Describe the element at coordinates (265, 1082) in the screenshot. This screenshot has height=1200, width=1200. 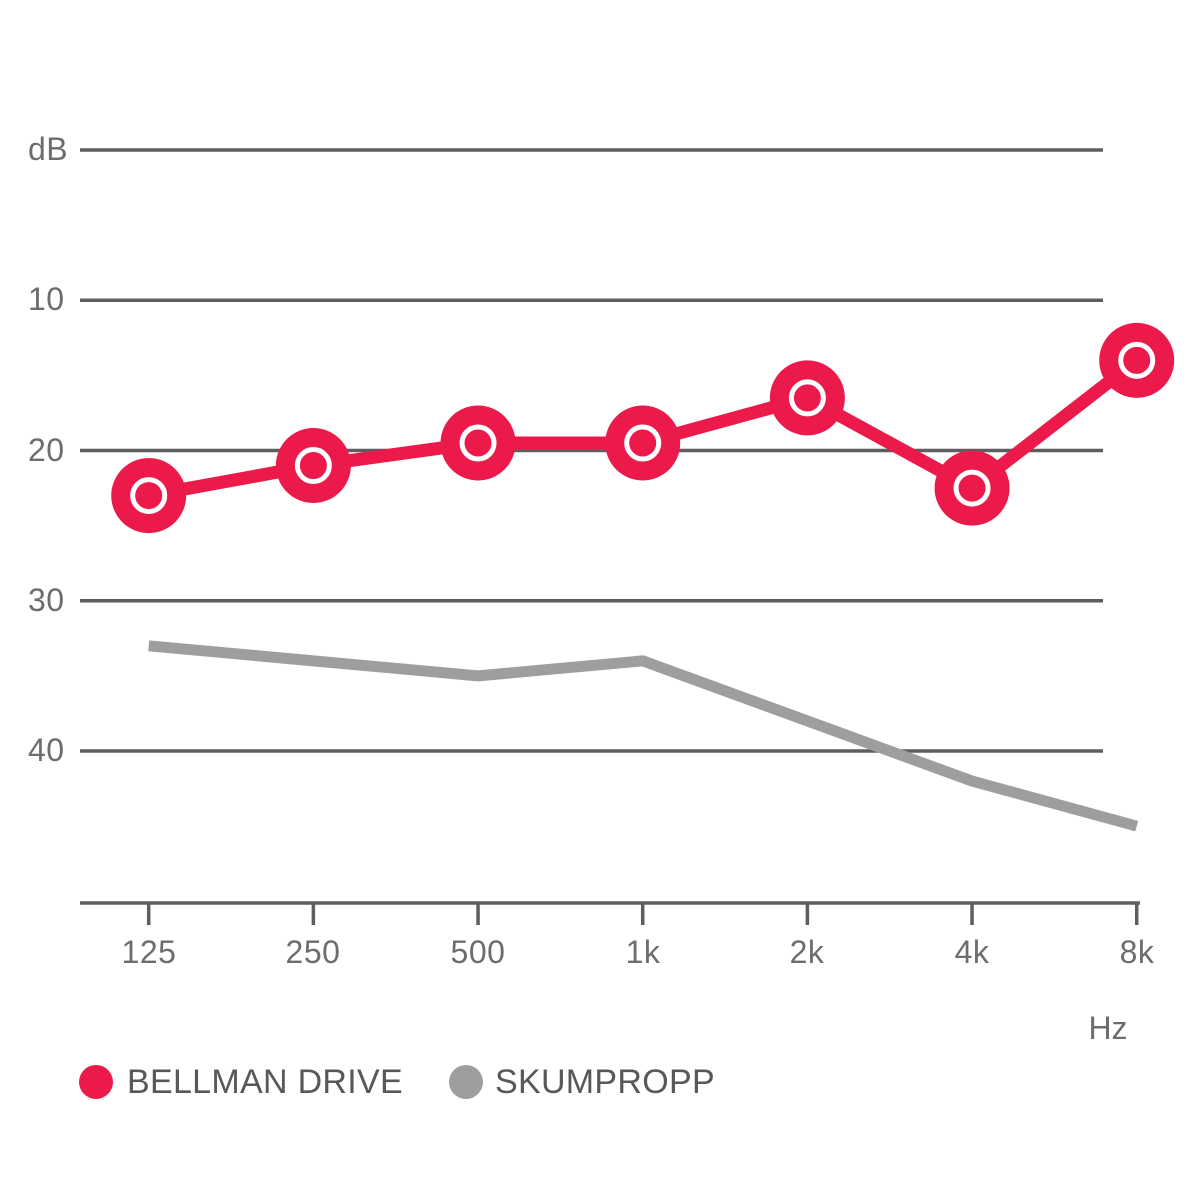
I see `legend-label-bellman-drive: BELLMAN DRIVE` at that location.